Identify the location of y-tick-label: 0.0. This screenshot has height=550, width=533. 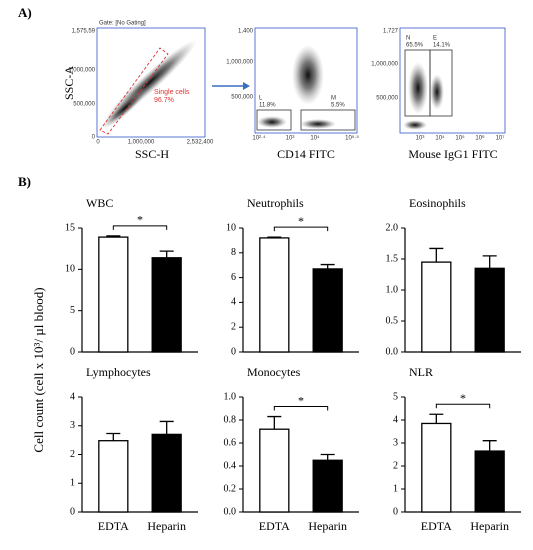
(392, 351).